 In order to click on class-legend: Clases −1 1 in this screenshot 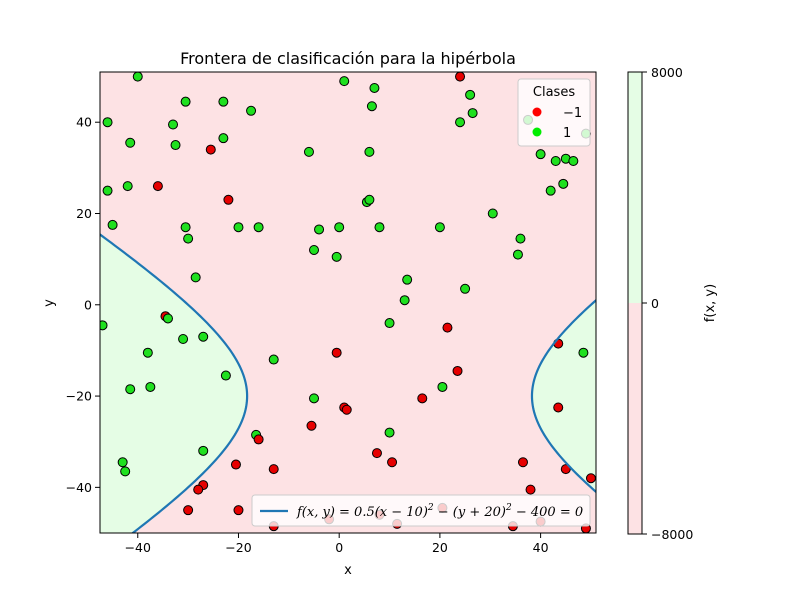, I will do `click(554, 112)`.